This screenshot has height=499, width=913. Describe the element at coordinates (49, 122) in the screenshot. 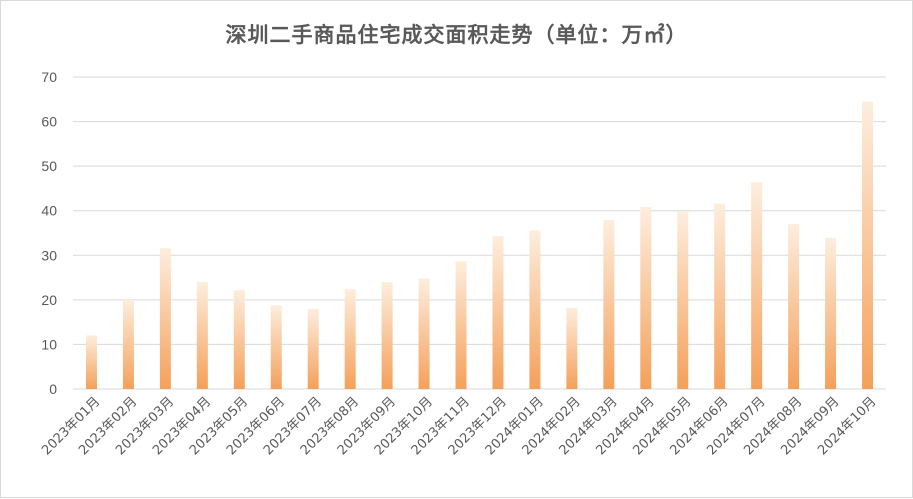

I see `y-tick-label: 60` at that location.